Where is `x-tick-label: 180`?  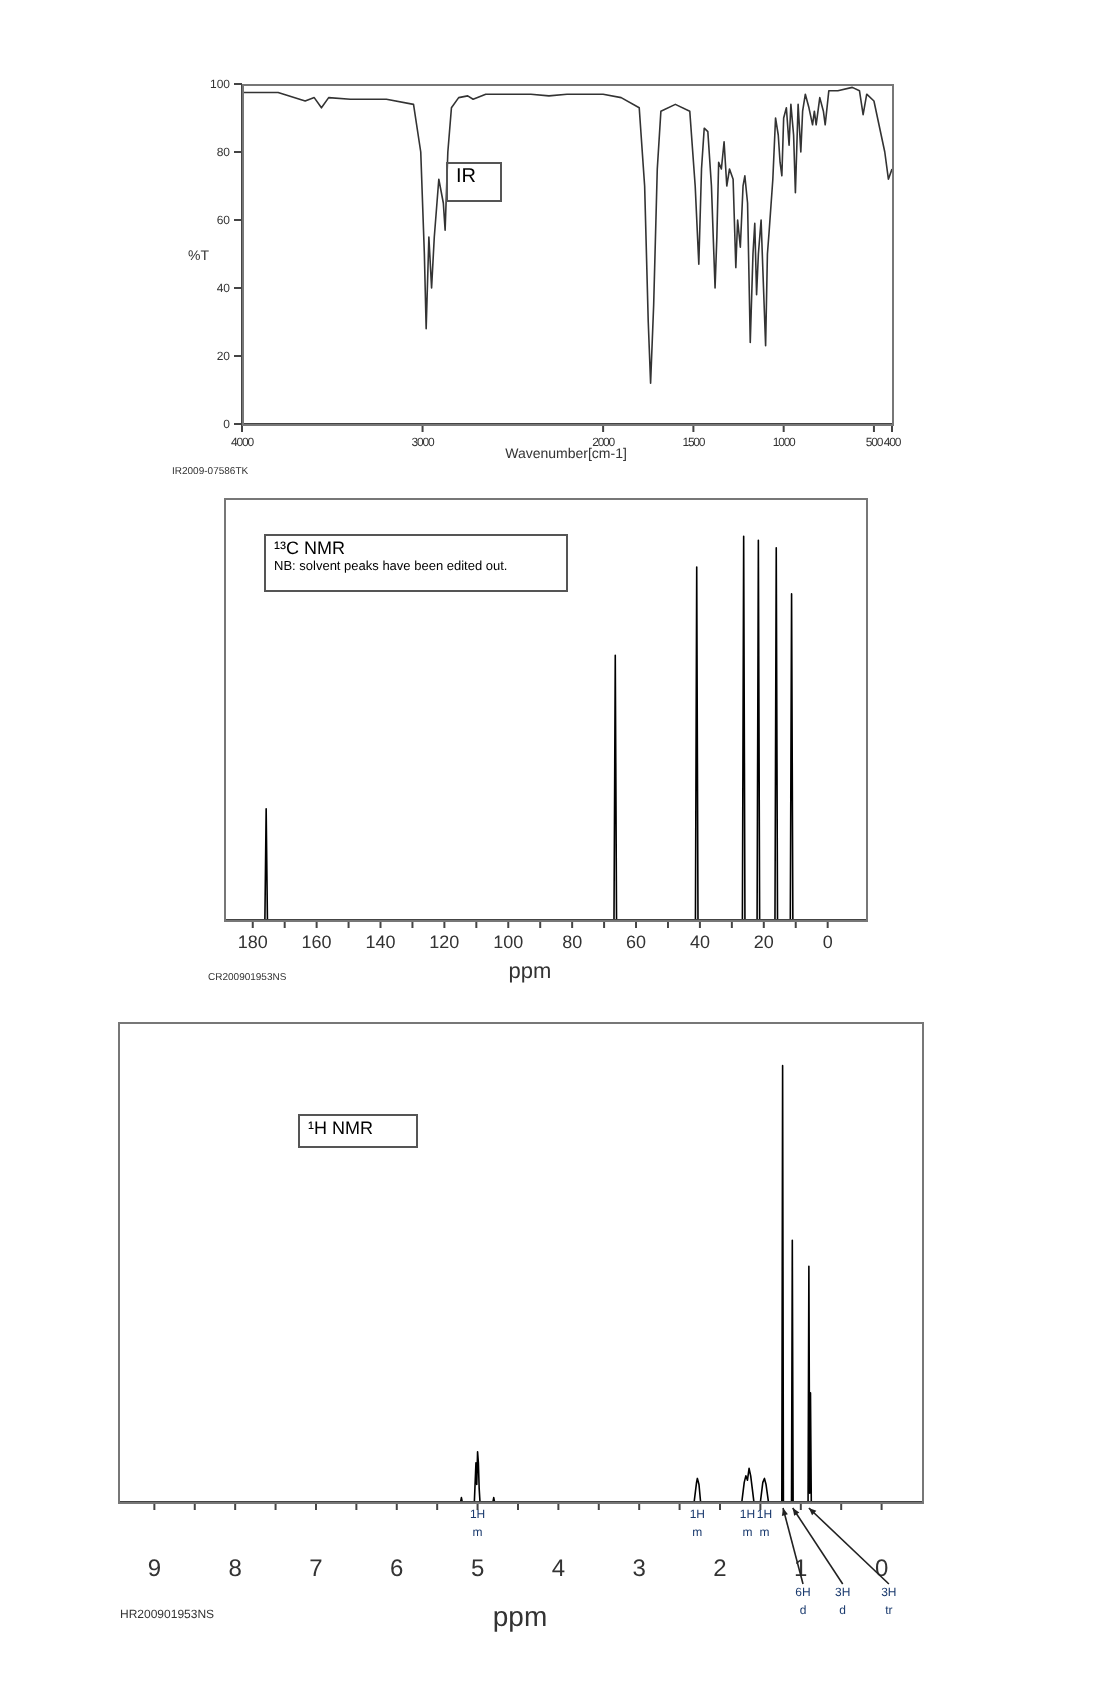 x-tick-label: 180 is located at coordinates (252, 942).